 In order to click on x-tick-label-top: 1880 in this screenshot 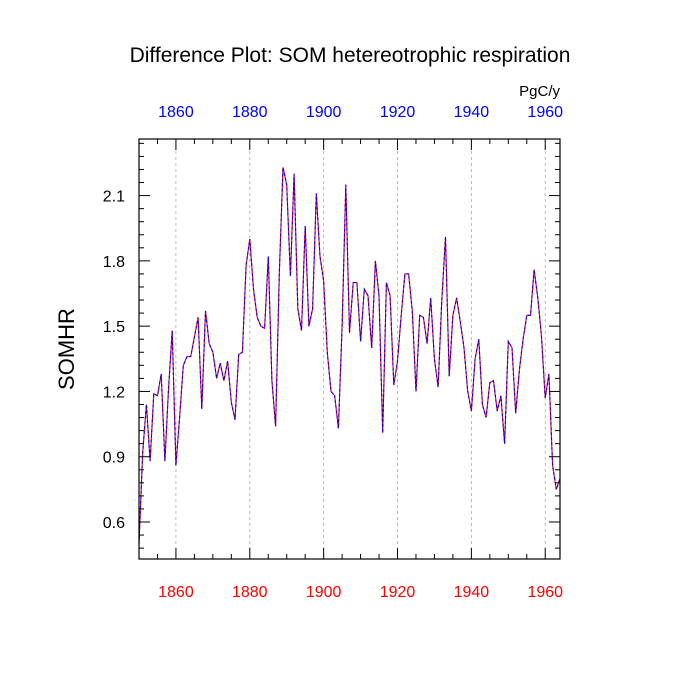, I will do `click(250, 112)`.